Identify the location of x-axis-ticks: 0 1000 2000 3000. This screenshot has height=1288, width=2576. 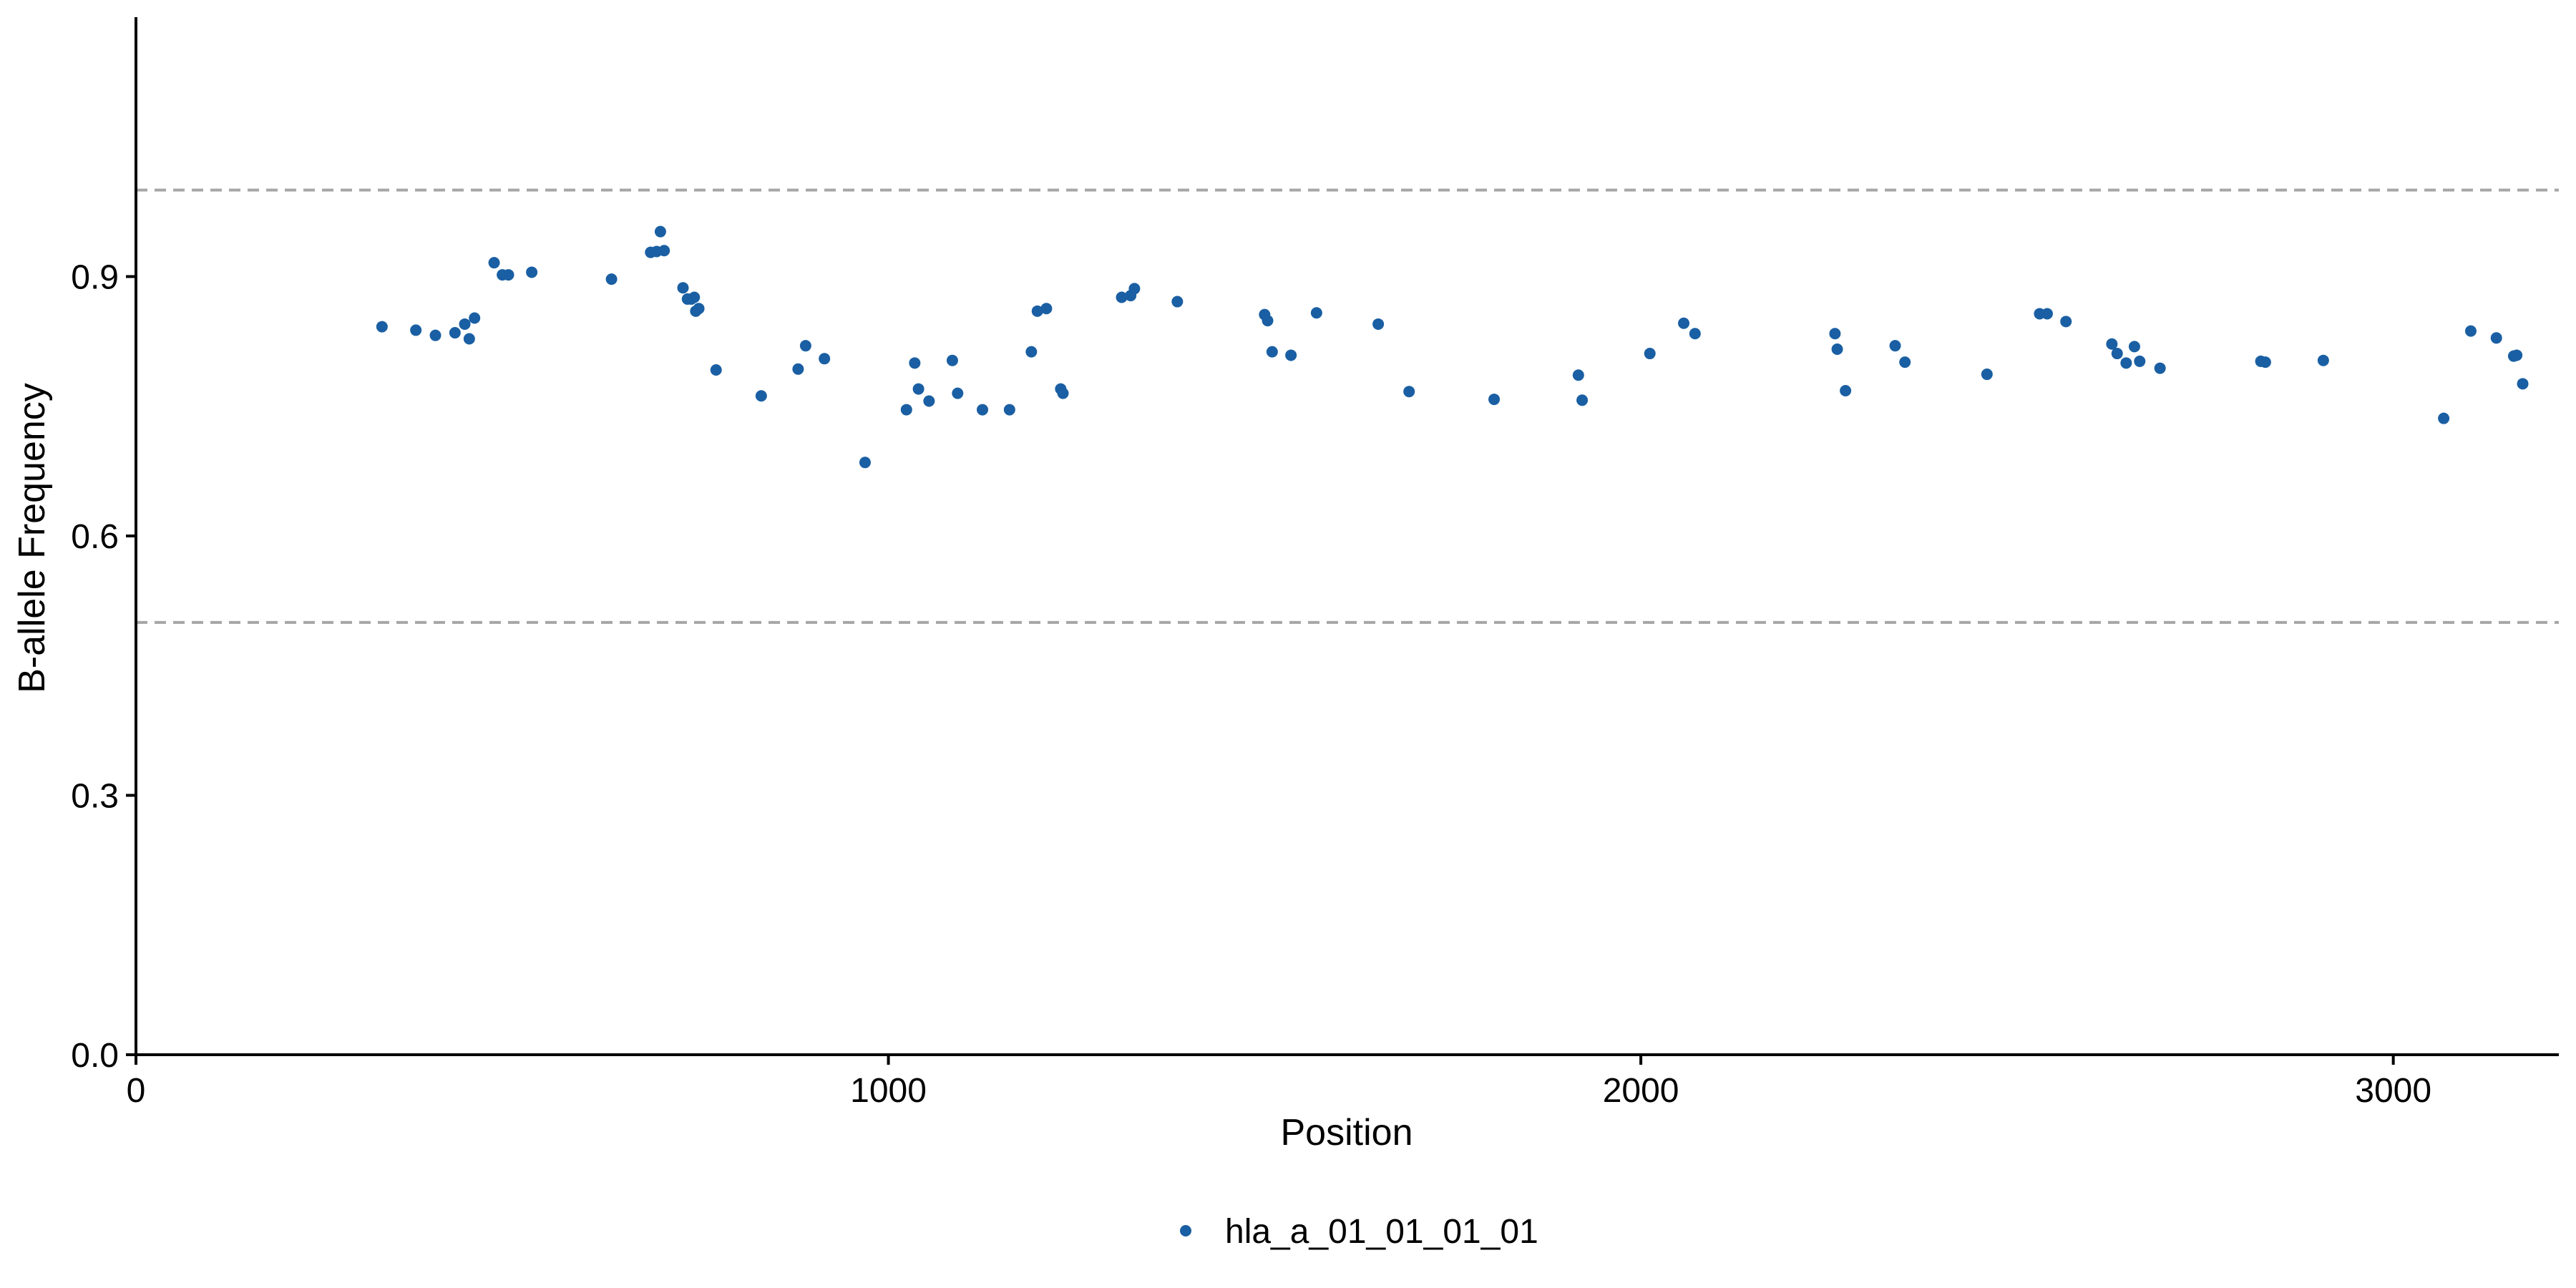
(1279, 1082).